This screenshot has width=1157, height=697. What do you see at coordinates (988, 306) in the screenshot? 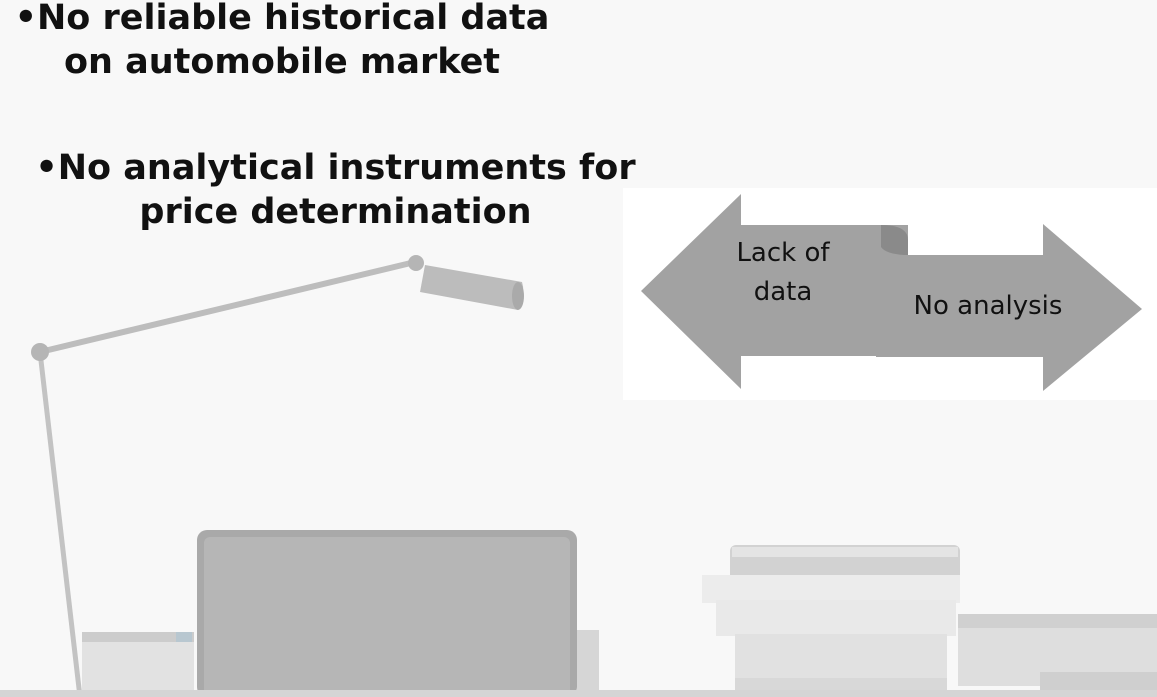
I see `right-arrow-label: No analysis` at bounding box center [988, 306].